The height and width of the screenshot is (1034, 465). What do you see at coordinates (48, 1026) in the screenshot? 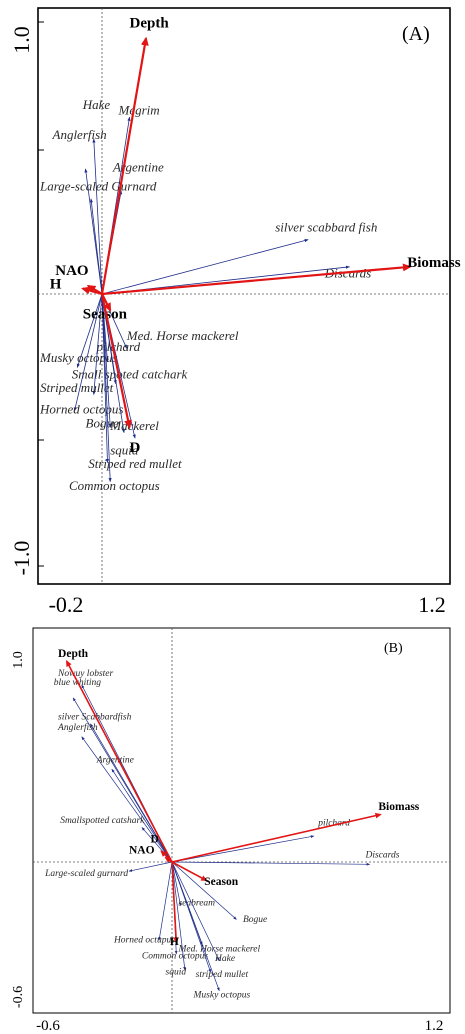
I see `panel-b-xtick-label-left: -0.6` at bounding box center [48, 1026].